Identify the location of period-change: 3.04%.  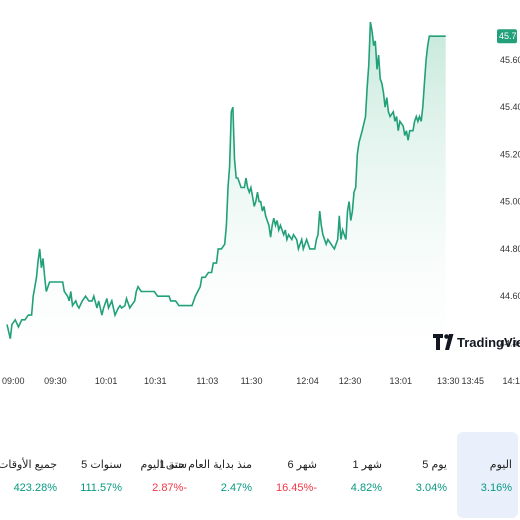
(431, 488).